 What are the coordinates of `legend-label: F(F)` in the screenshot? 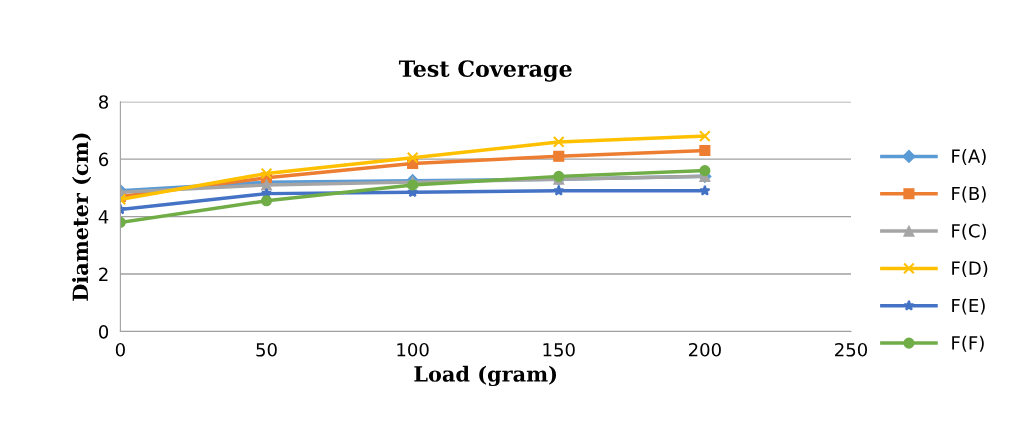 It's located at (968, 343).